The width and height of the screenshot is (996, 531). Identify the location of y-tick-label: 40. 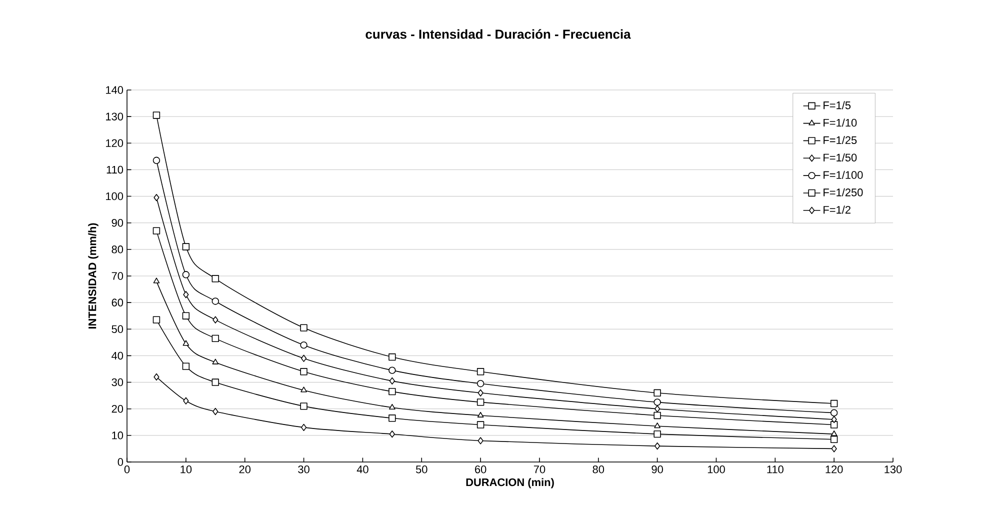
(118, 356).